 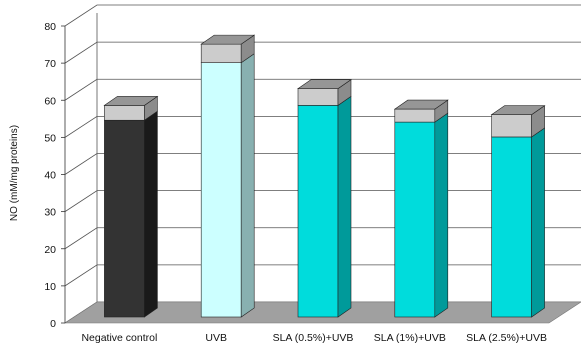 I want to click on y-axis: 0 10 20 30 40 50 60 70 80, so click(x=55, y=175).